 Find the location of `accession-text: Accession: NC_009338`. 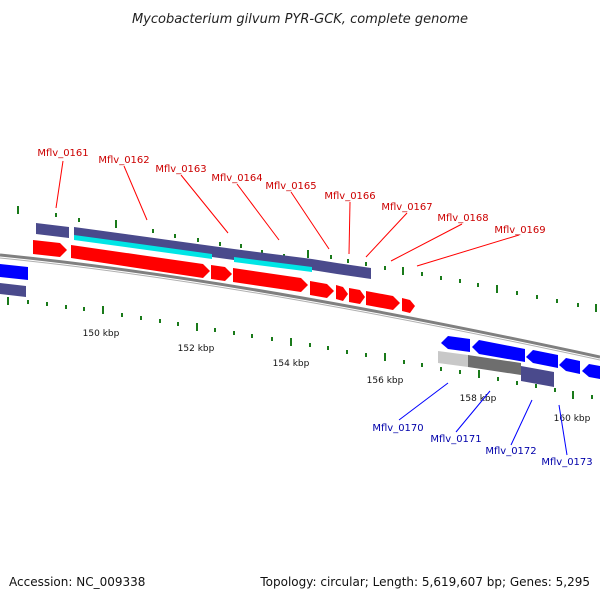

accession-text: Accession: NC_009338 is located at coordinates (77, 582).